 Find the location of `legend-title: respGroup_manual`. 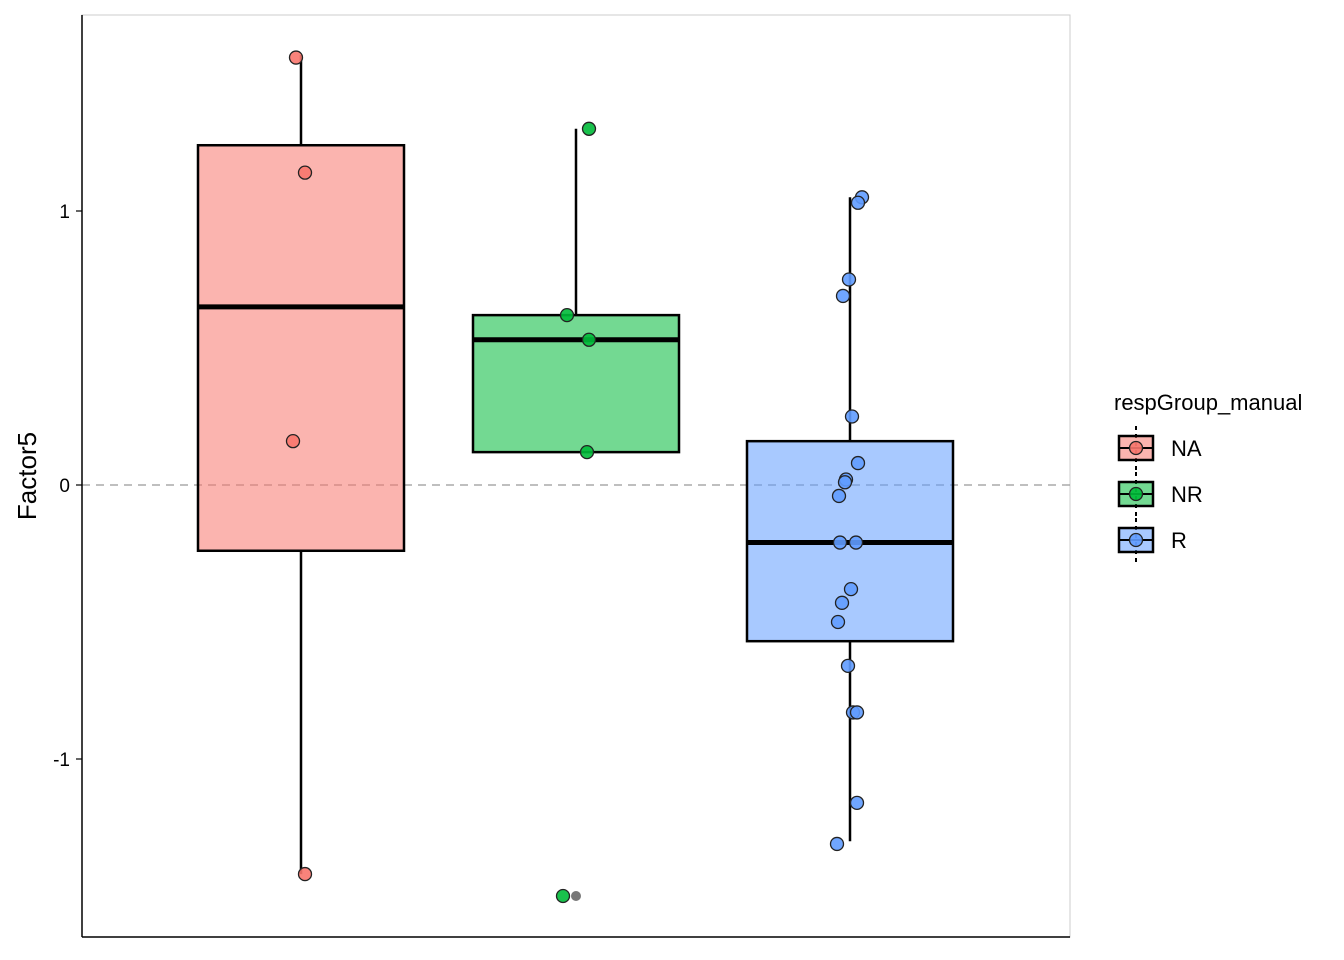

legend-title: respGroup_manual is located at coordinates (1208, 402).